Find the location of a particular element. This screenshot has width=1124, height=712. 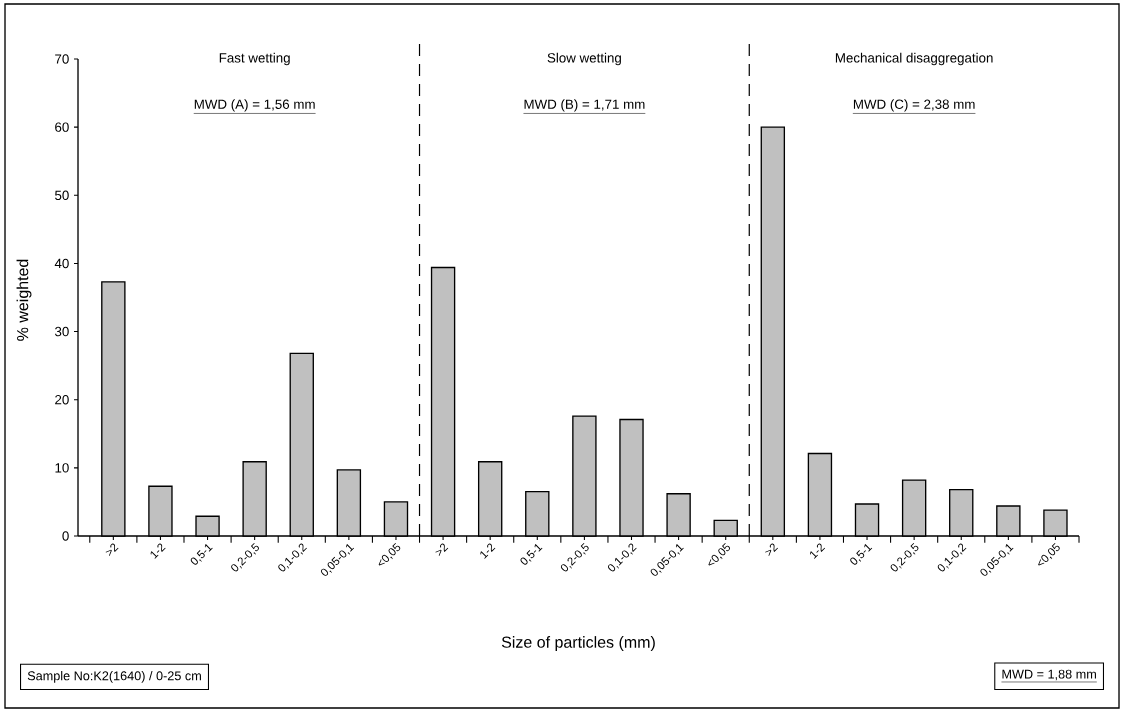

y-tick-label: 50 is located at coordinates (62, 195).